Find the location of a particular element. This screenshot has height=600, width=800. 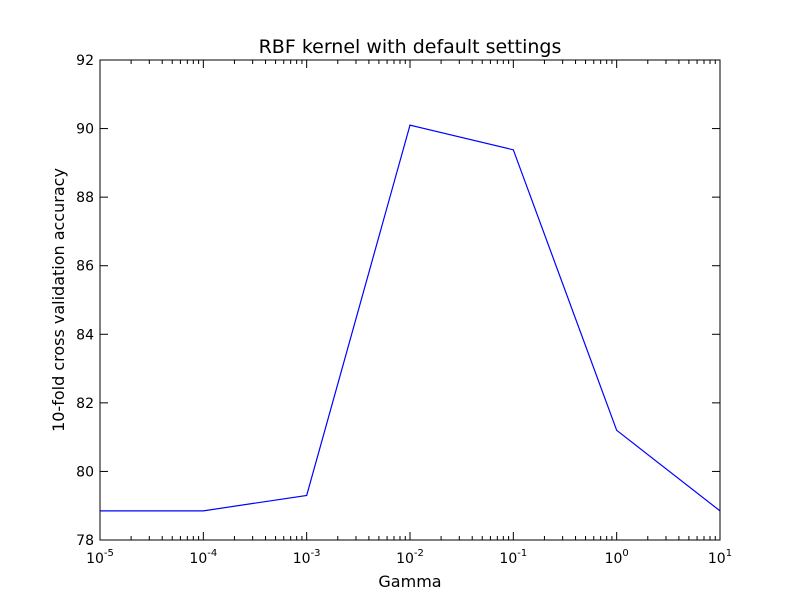

y-tick-label: 86 is located at coordinates (85, 267).